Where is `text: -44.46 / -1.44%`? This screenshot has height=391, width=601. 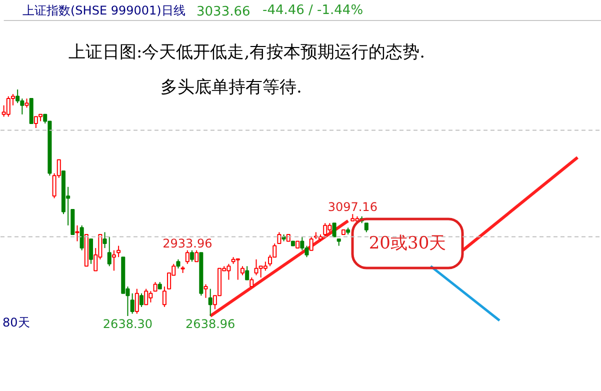
text: -44.46 / -1.44% is located at coordinates (313, 10).